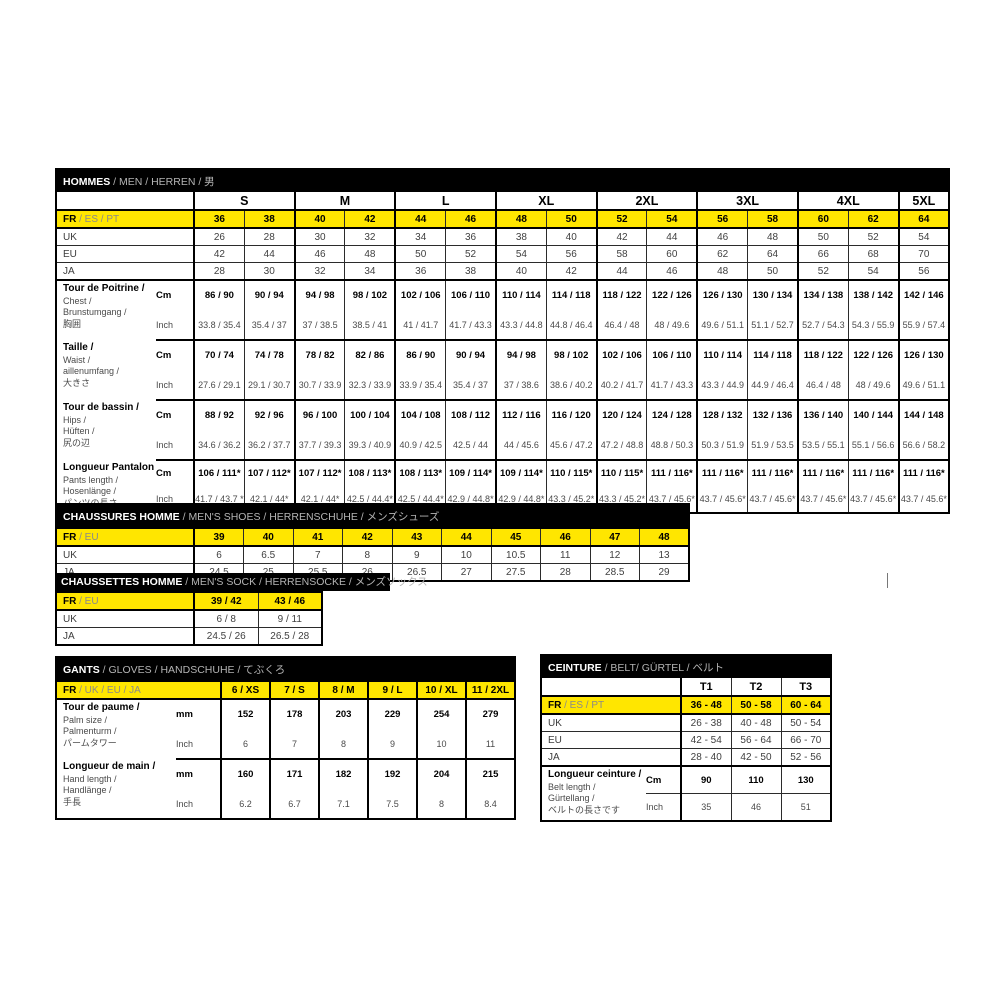 The image size is (1005, 1005). Describe the element at coordinates (72, 801) in the screenshot. I see `label-line: 手長` at that location.